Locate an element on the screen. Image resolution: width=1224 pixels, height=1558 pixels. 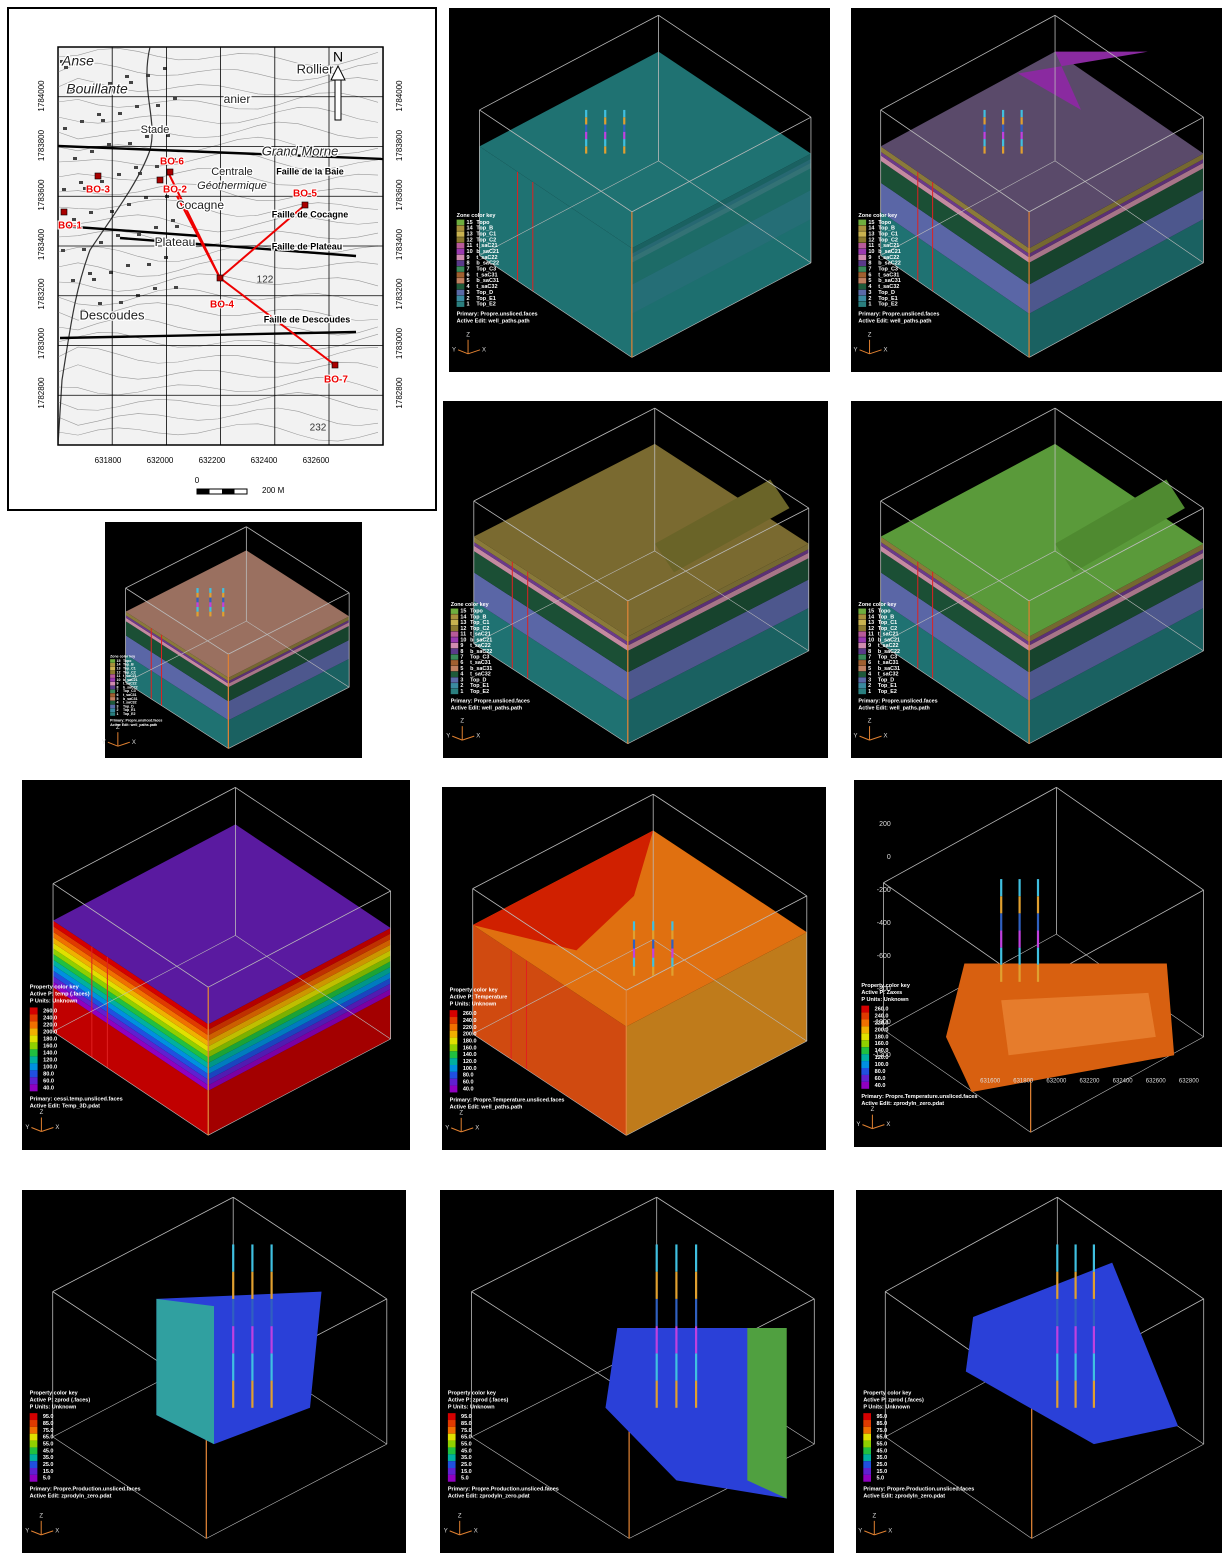
legend-value: 65.0 is located at coordinates (48, 1438).